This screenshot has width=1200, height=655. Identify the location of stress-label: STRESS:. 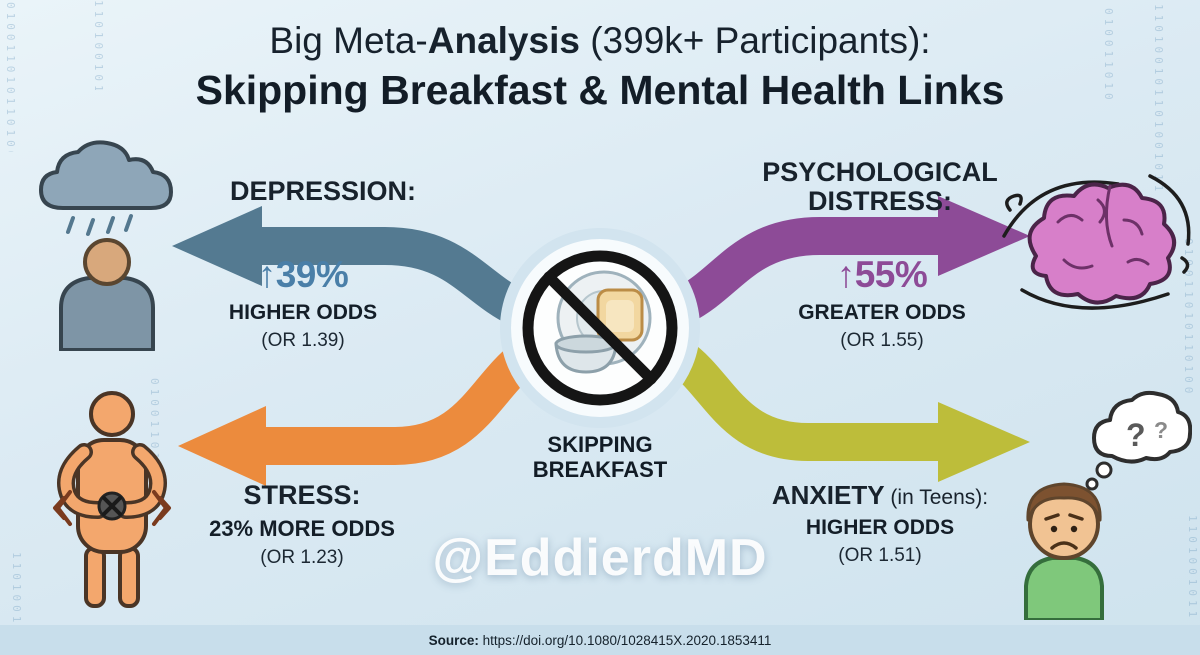
(302, 495).